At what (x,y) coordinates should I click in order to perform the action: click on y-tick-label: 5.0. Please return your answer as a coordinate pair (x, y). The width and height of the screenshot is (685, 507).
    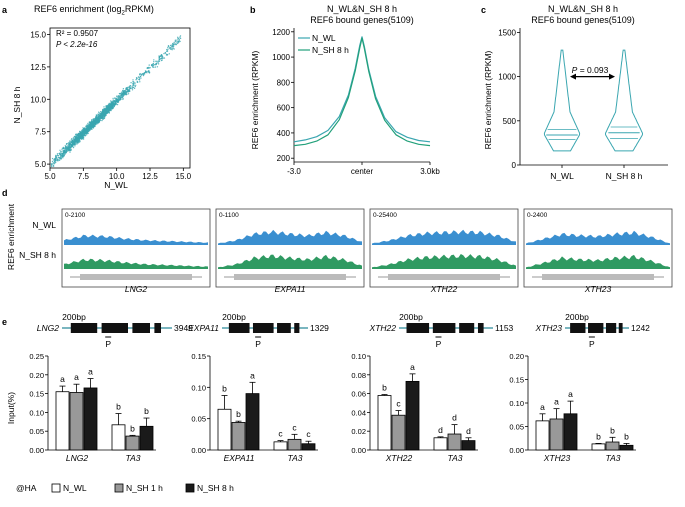
    Looking at the image, I should click on (41, 164).